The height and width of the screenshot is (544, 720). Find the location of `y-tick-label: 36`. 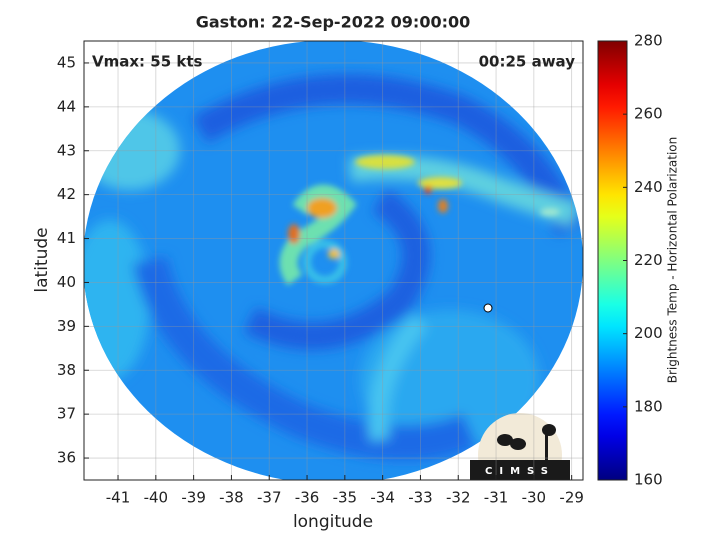

y-tick-label: 36 is located at coordinates (66, 458).